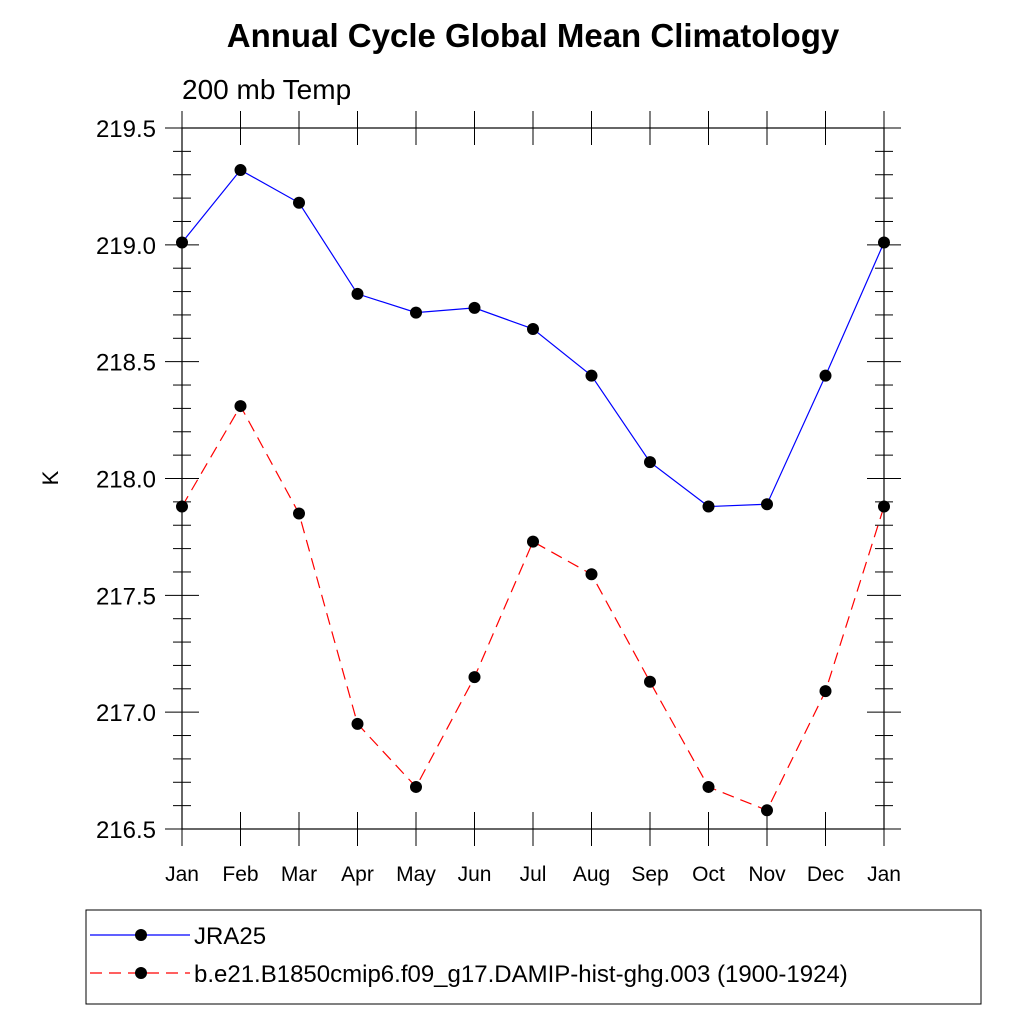 This screenshot has width=1024, height=1024. What do you see at coordinates (357, 874) in the screenshot?
I see `x-tick-label: Apr` at bounding box center [357, 874].